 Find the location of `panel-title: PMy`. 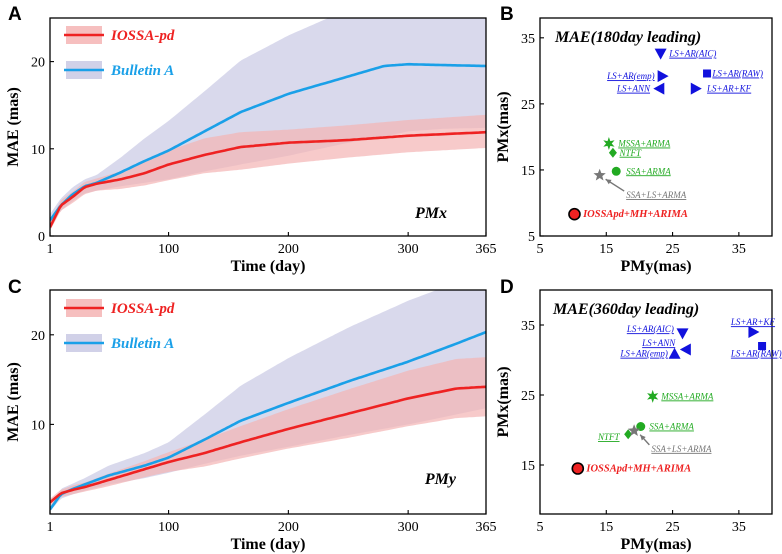

panel-title: PMy is located at coordinates (440, 479).